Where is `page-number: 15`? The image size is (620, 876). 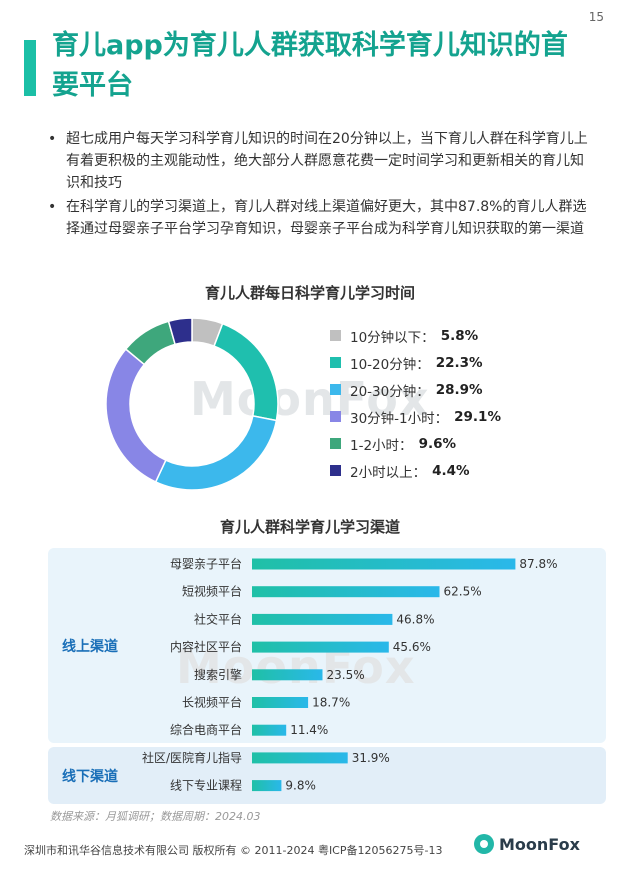 page-number: 15 is located at coordinates (596, 17).